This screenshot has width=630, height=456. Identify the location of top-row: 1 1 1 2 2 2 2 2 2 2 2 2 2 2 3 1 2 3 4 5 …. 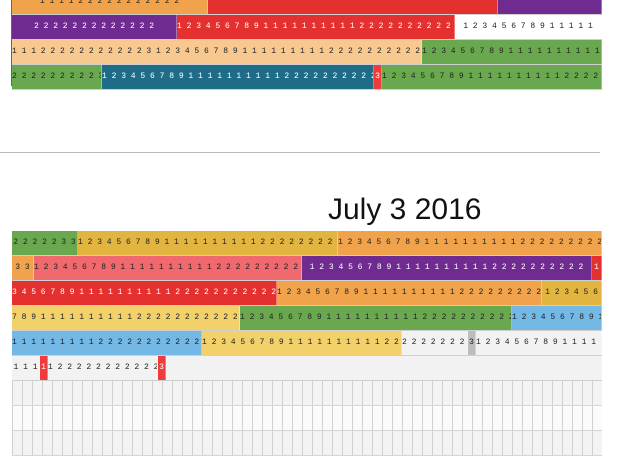
(307, 52).